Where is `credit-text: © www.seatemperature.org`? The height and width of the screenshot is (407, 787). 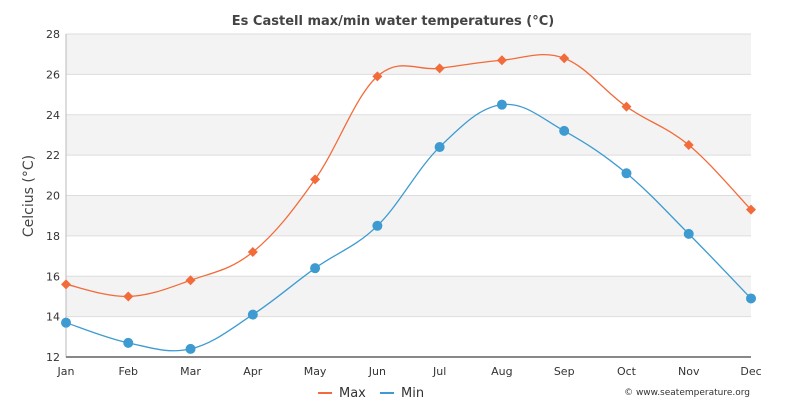 credit-text: © www.seatemperature.org is located at coordinates (687, 393).